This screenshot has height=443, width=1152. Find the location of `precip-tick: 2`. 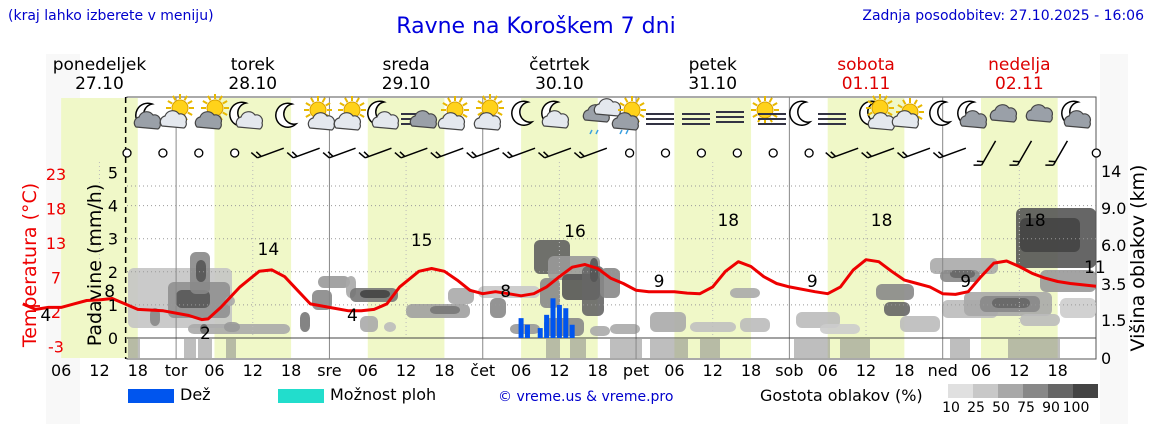

precip-tick: 2 is located at coordinates (113, 272).